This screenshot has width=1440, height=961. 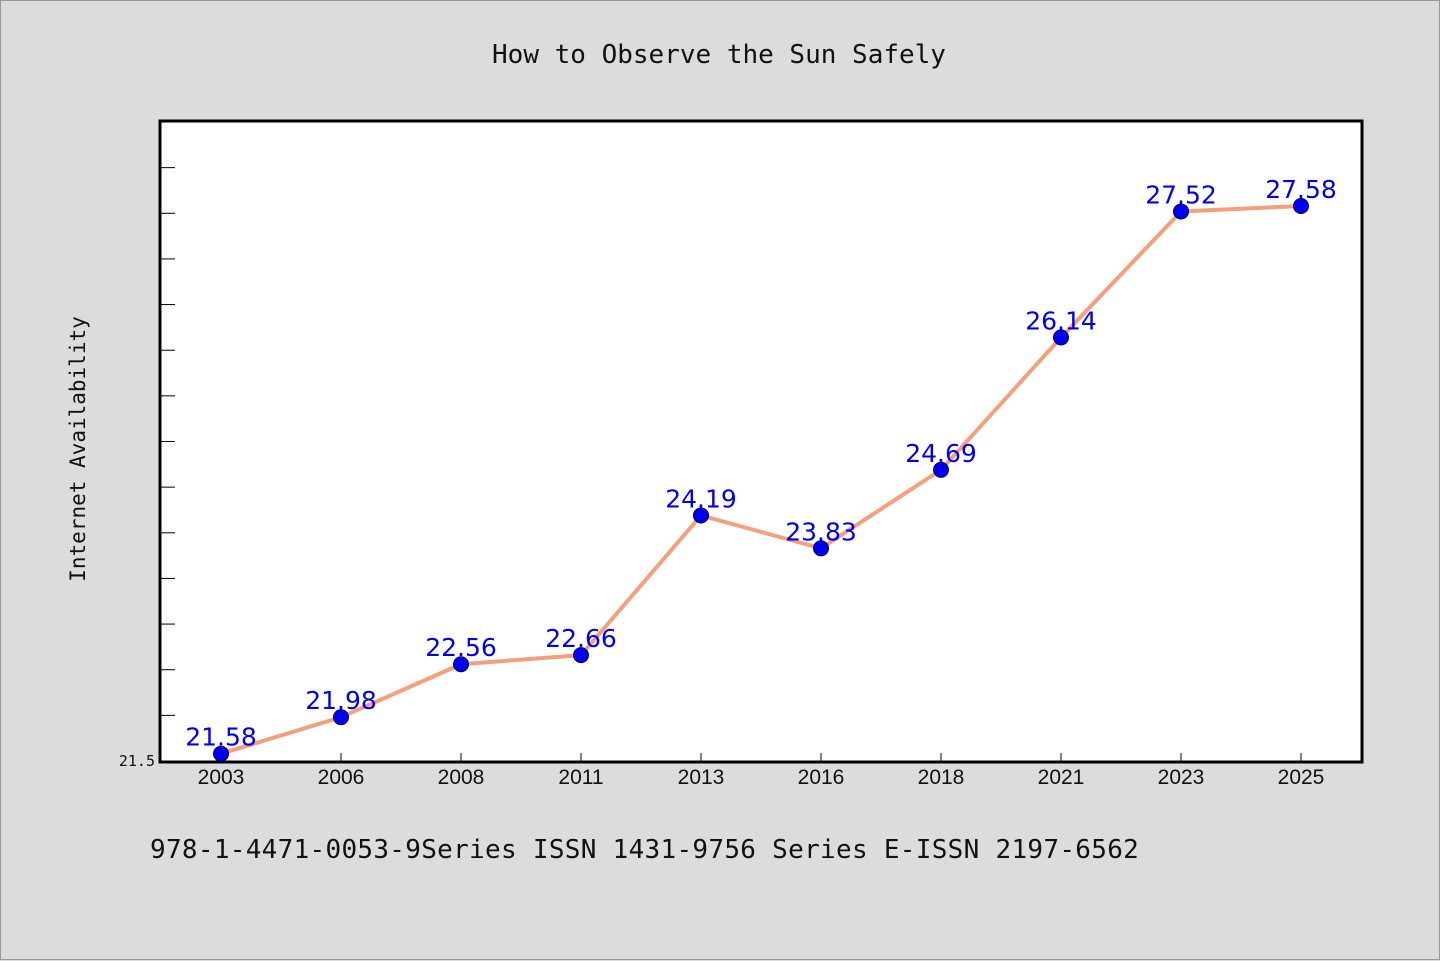 I want to click on data-value-label: 22.66, so click(x=581, y=638).